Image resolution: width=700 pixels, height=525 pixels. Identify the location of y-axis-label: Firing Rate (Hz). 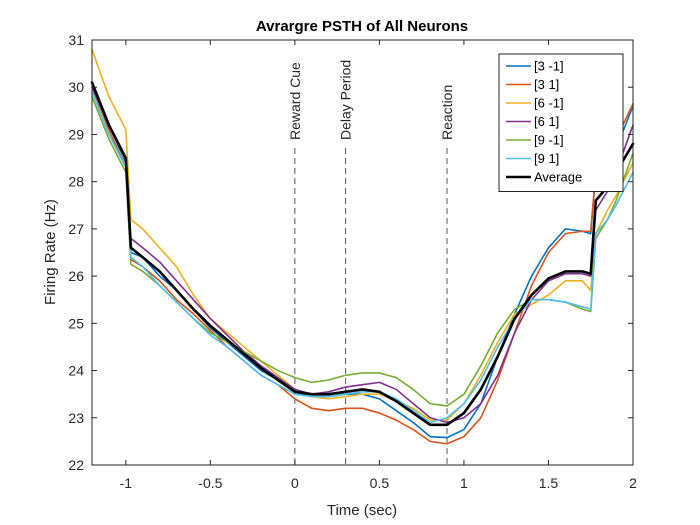
(50, 252).